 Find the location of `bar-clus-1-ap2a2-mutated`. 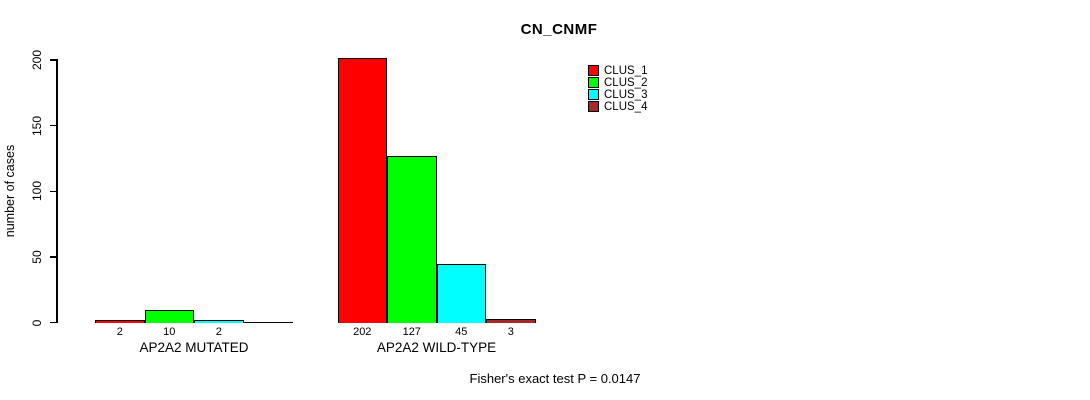

bar-clus-1-ap2a2-mutated is located at coordinates (120, 321).